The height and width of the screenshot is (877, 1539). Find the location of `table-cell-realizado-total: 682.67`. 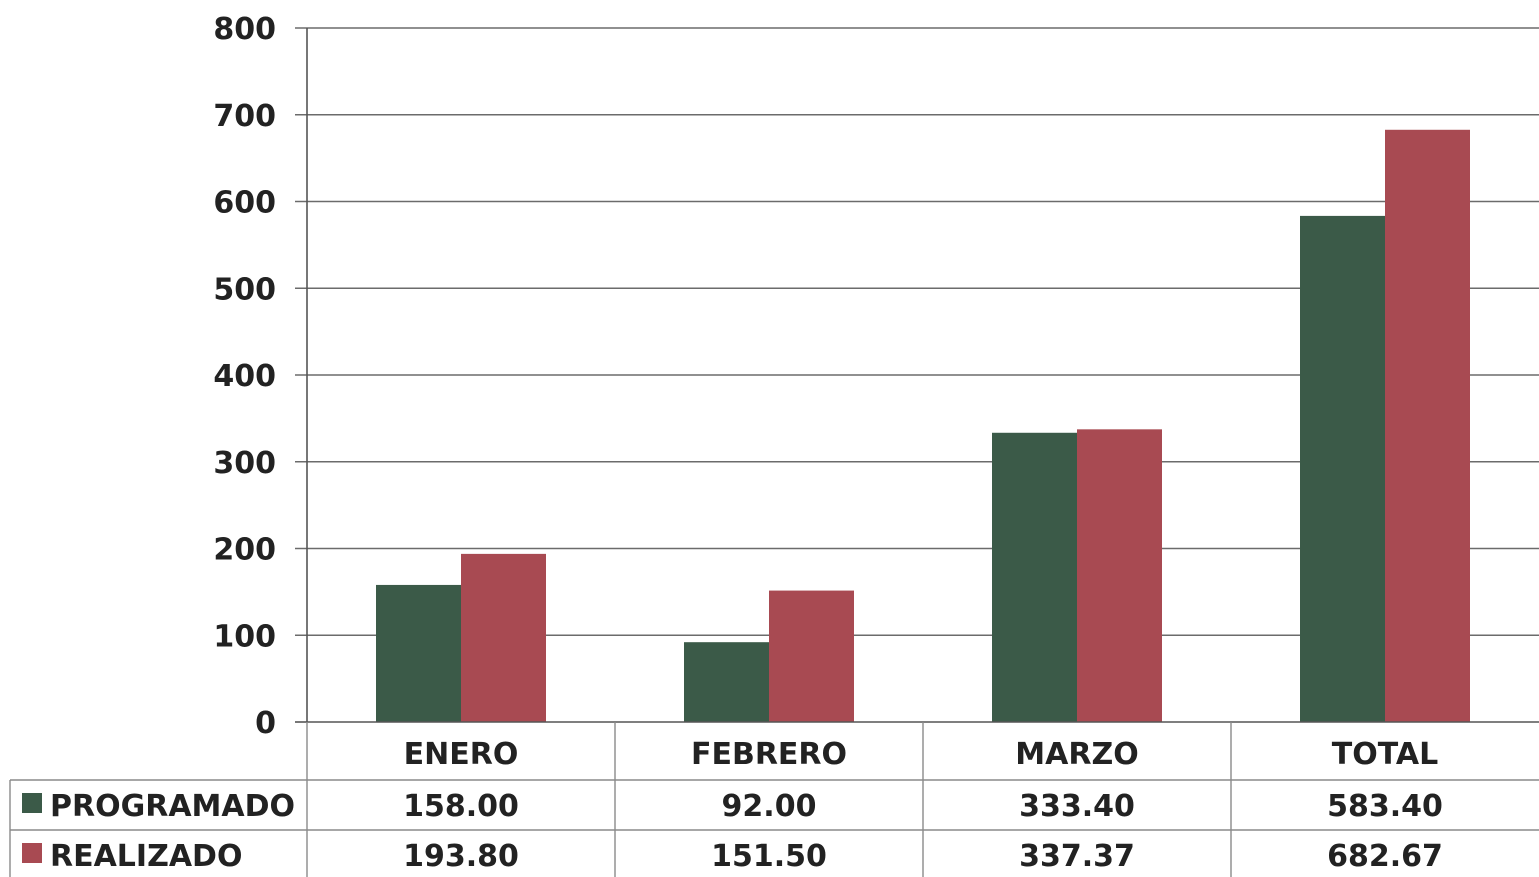

table-cell-realizado-total: 682.67 is located at coordinates (1385, 856).